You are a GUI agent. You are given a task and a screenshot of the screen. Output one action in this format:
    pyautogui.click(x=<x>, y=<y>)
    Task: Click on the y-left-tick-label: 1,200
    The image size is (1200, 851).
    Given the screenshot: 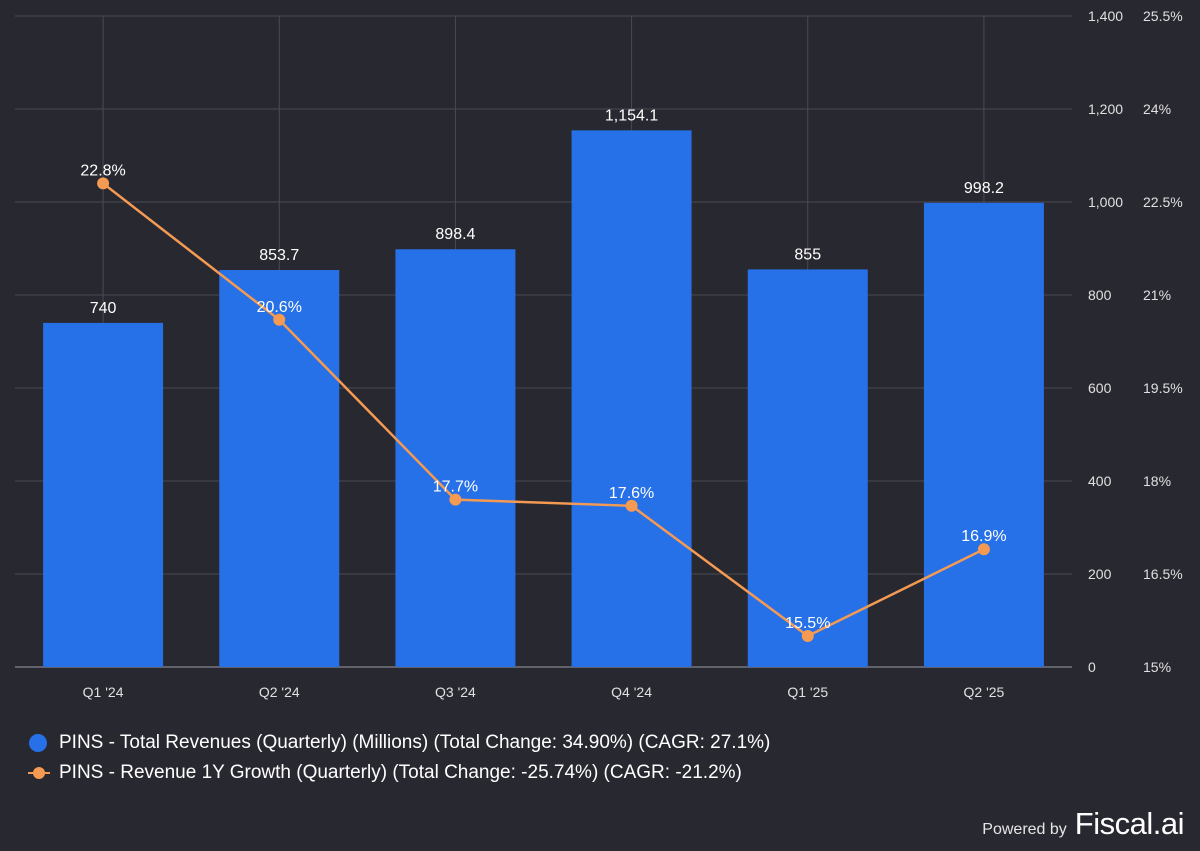 What is the action you would take?
    pyautogui.click(x=1105, y=109)
    